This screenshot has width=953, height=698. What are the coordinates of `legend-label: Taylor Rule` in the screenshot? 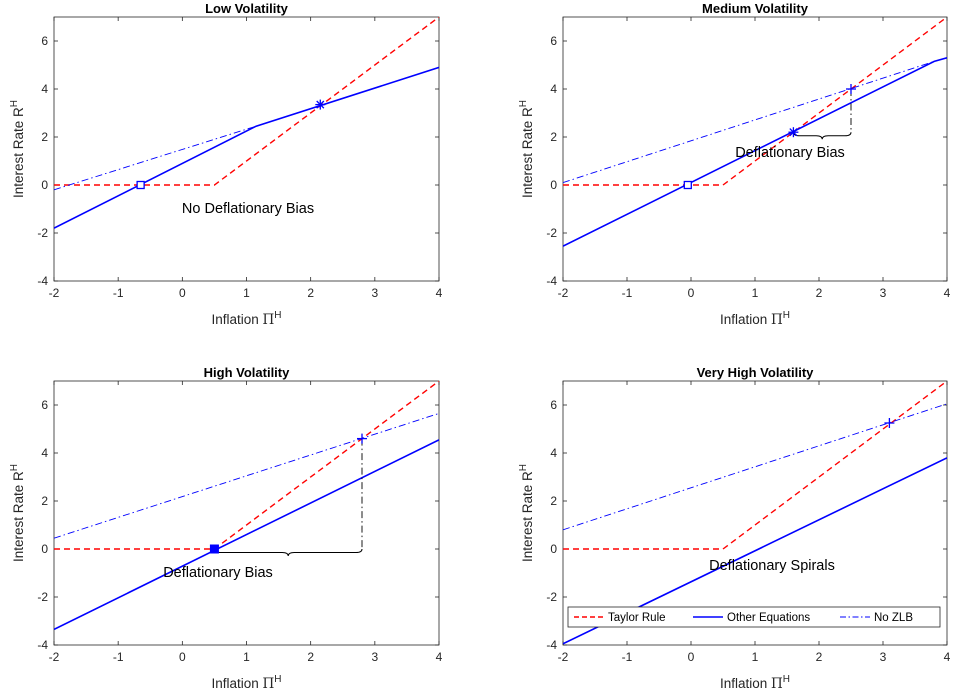 It's located at (637, 618).